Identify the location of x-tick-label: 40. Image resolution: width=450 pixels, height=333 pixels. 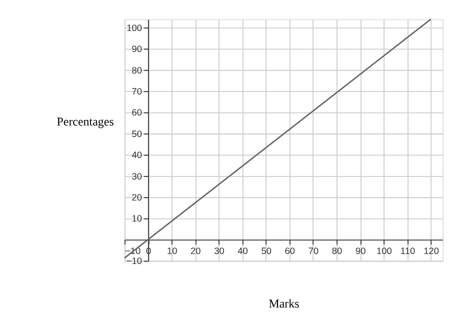
(243, 251).